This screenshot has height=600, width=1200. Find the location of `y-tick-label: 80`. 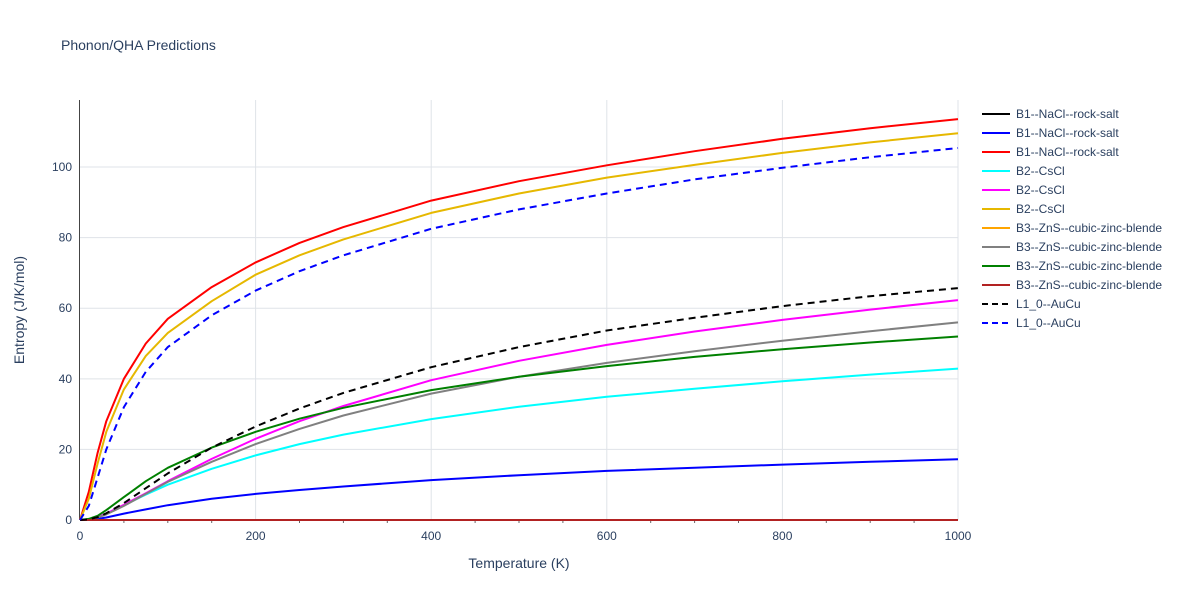

y-tick-label: 80 is located at coordinates (66, 238).